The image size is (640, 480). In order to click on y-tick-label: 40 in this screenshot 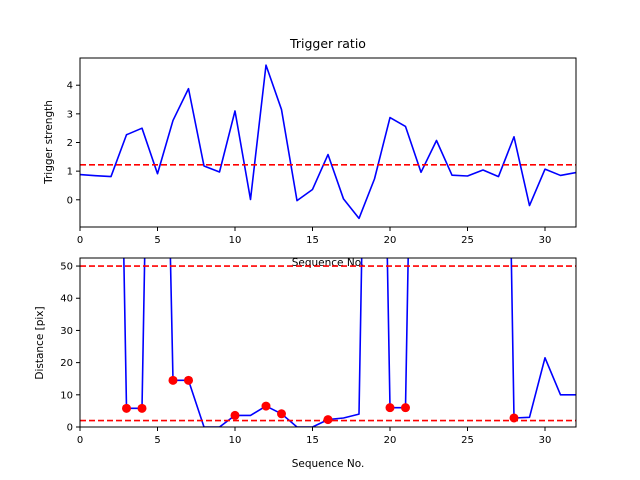, I will do `click(66, 299)`.